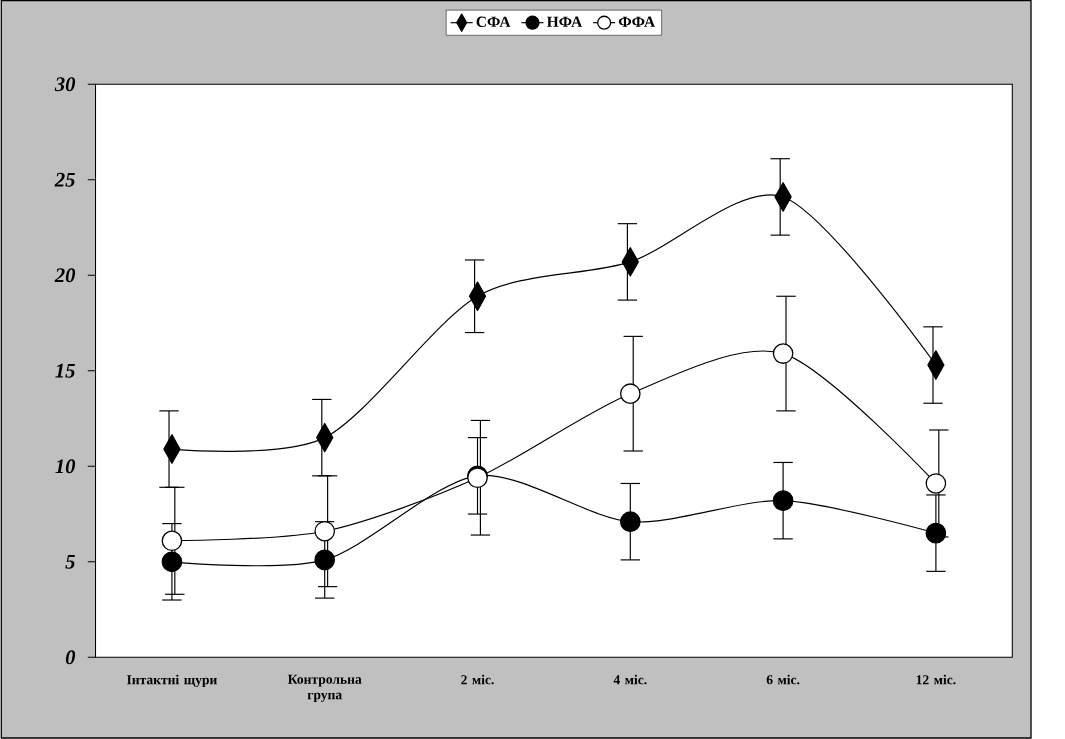  Describe the element at coordinates (171, 680) in the screenshot. I see `x-tick-label: Інтактні щури` at that location.